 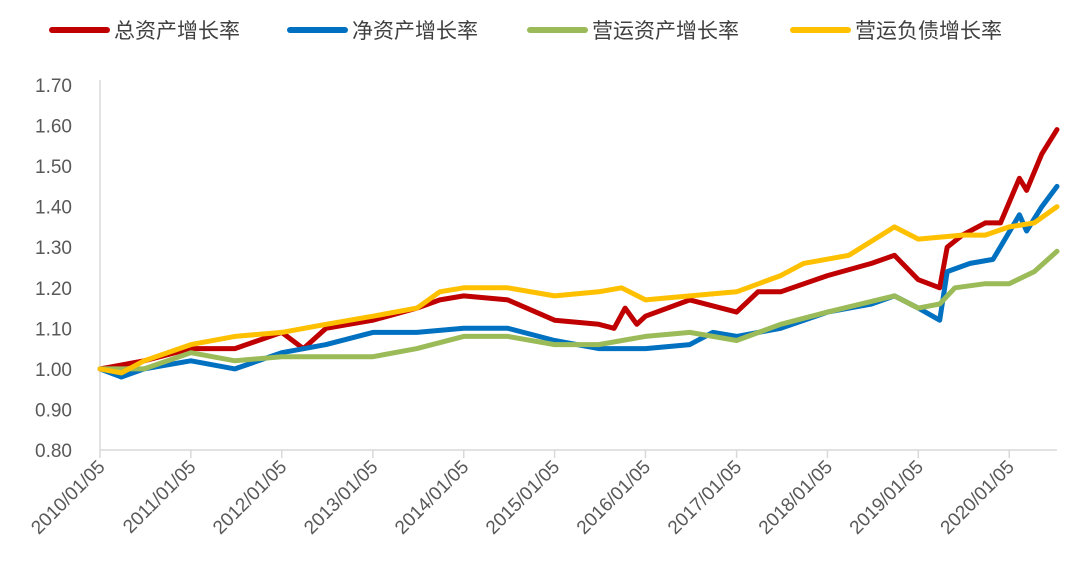 I want to click on y-tick-label: 1.70, so click(x=53, y=86).